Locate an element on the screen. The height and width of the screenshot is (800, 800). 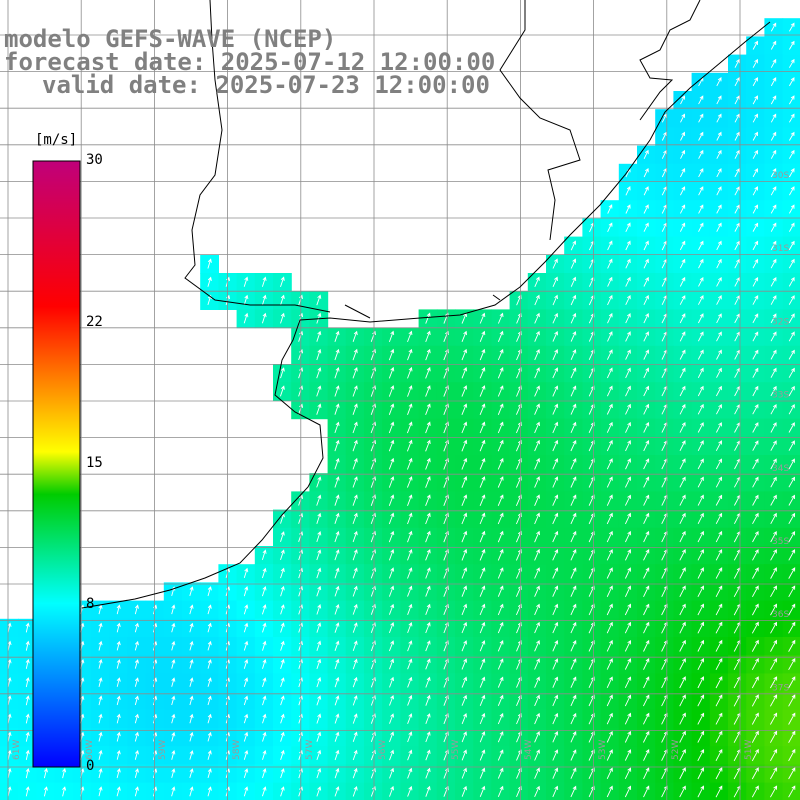
latitude-label: 31S is located at coordinates (780, 249).